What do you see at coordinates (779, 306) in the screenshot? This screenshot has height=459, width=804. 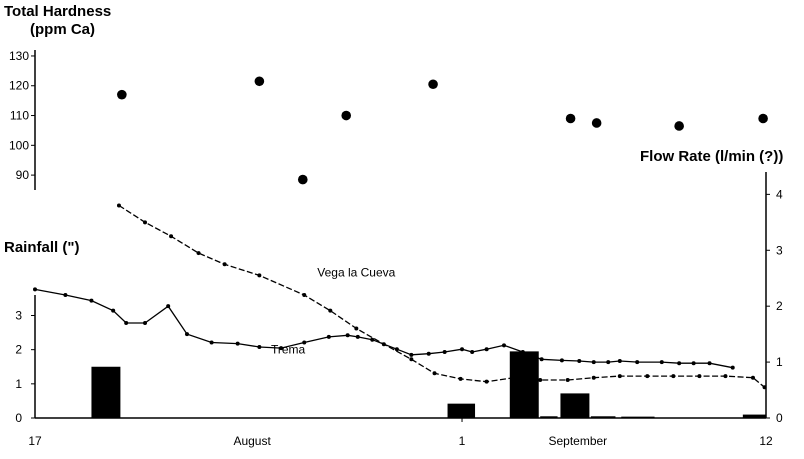 I see `flow-tick-label: 2` at bounding box center [779, 306].